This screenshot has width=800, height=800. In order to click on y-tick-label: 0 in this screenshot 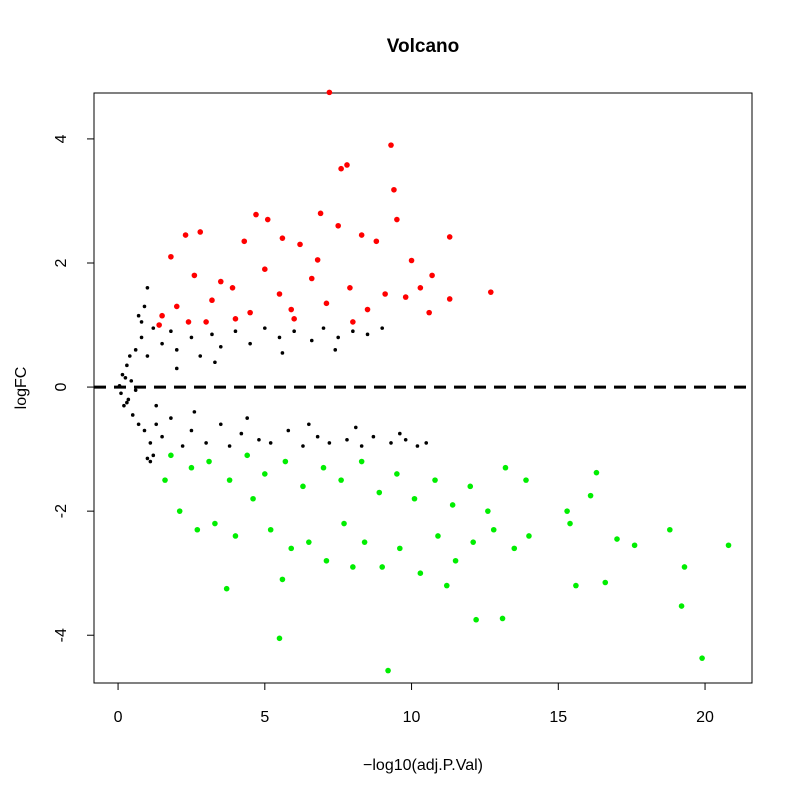, I will do `click(61, 387)`.